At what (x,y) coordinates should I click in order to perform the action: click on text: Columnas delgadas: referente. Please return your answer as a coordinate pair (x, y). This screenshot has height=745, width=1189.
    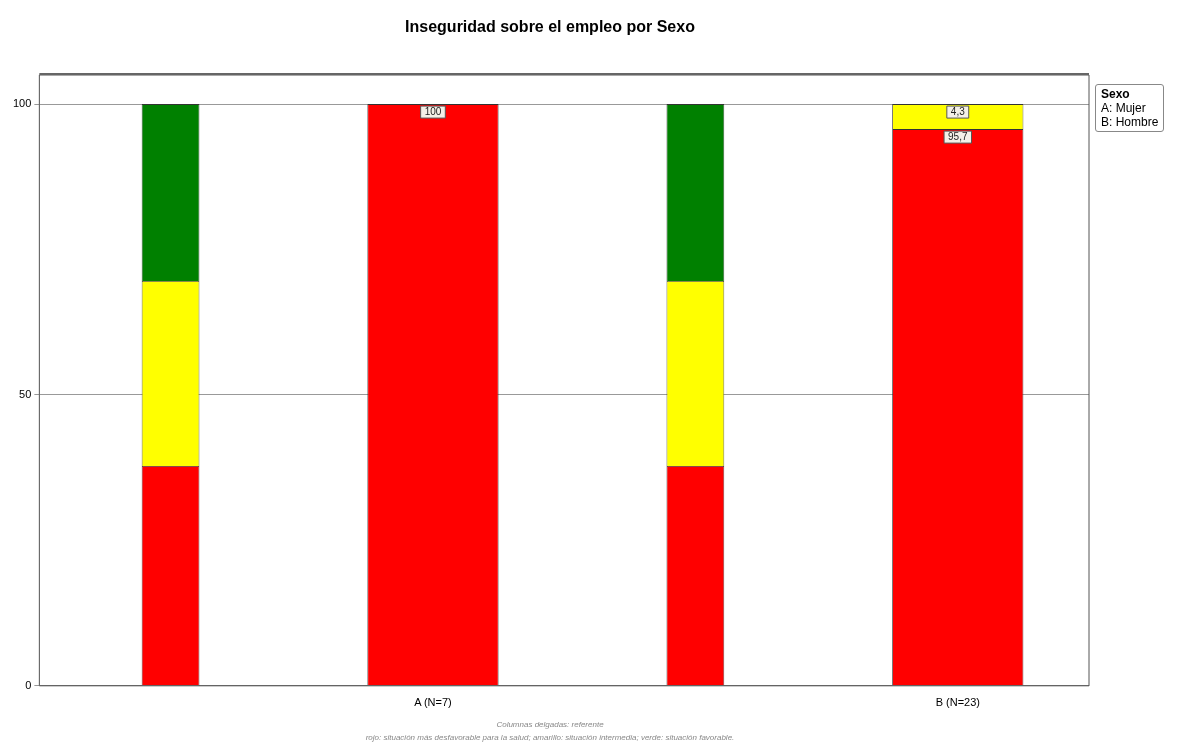
    Looking at the image, I should click on (550, 725).